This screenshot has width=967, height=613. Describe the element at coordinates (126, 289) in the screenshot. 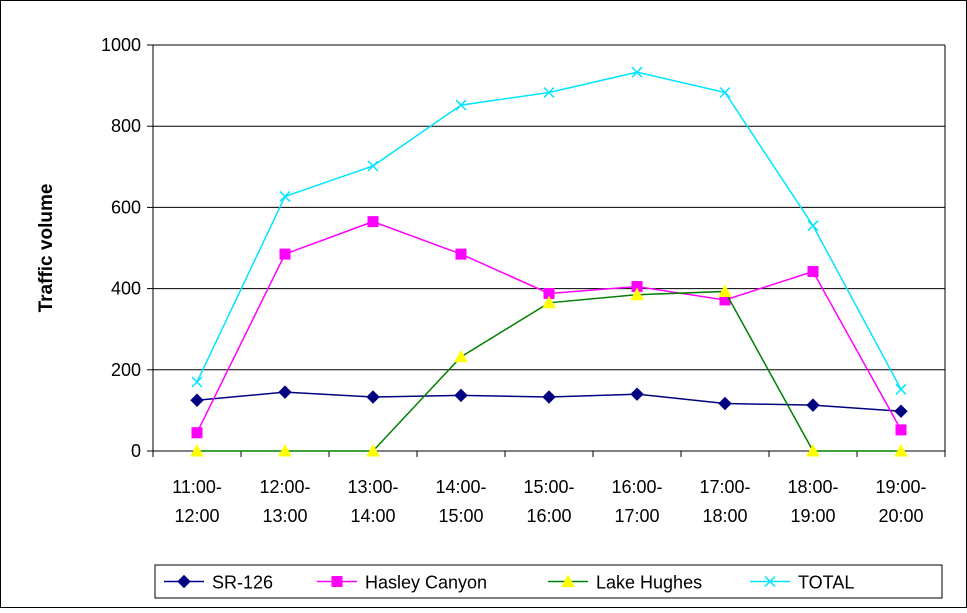

I see `y-tick-label: 400` at that location.